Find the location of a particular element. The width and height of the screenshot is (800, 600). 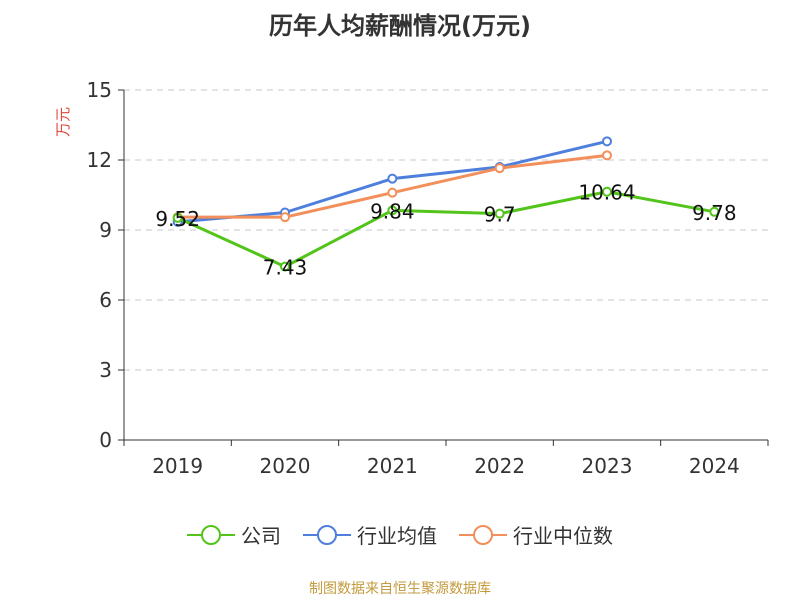

y-axis-label: 万元 is located at coordinates (63, 122).